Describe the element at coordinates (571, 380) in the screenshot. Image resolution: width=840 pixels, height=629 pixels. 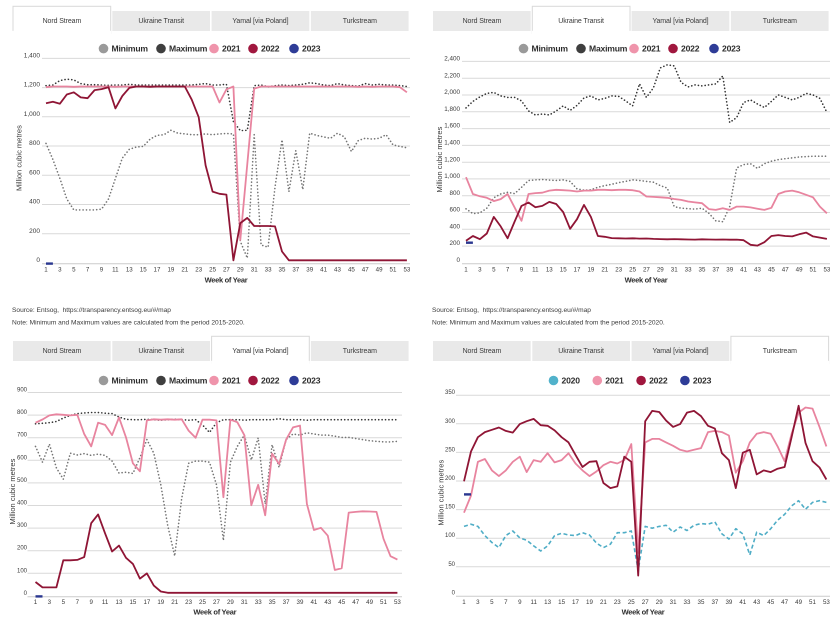
I see `svg-text: 2020` at that location.